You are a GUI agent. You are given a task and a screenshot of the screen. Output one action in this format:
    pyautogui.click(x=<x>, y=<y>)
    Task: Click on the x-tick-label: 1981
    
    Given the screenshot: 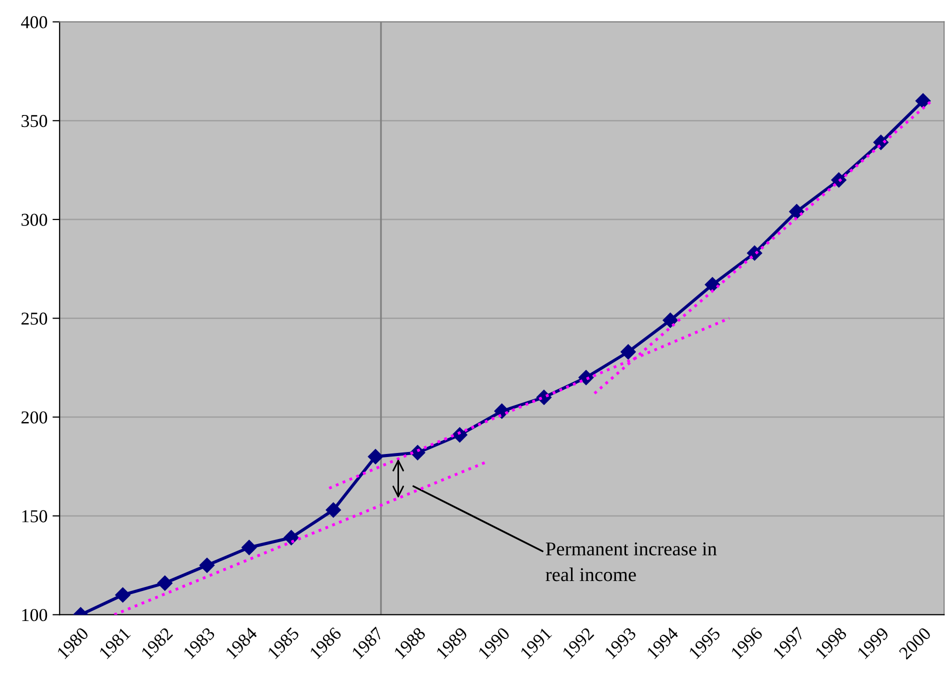 What is the action you would take?
    pyautogui.click(x=114, y=643)
    